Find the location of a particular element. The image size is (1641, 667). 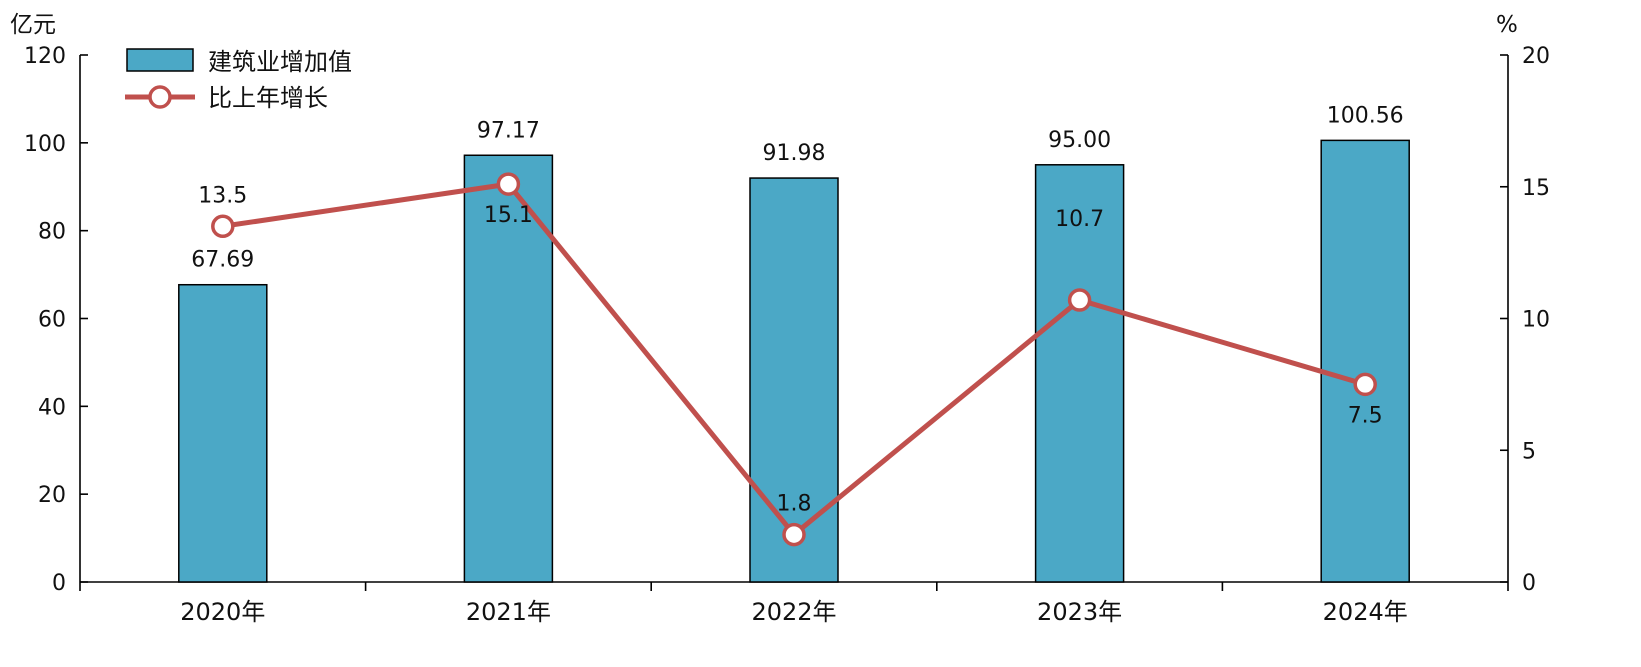

left-y-tick-label: 60 is located at coordinates (52, 320).